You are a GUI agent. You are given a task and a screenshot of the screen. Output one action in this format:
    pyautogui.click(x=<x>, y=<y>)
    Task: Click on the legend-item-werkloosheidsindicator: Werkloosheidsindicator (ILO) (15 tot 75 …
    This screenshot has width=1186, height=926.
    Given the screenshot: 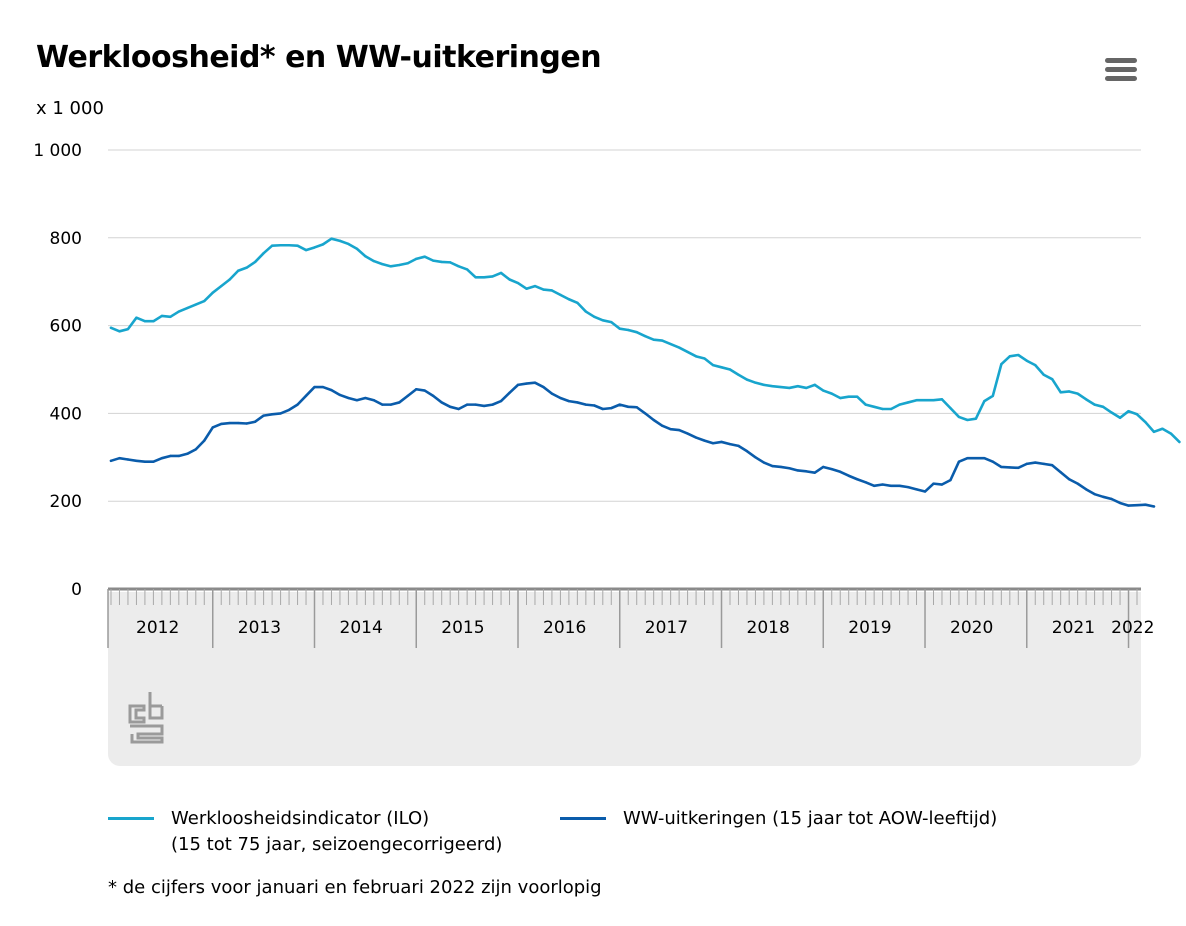 What is the action you would take?
    pyautogui.click(x=305, y=832)
    